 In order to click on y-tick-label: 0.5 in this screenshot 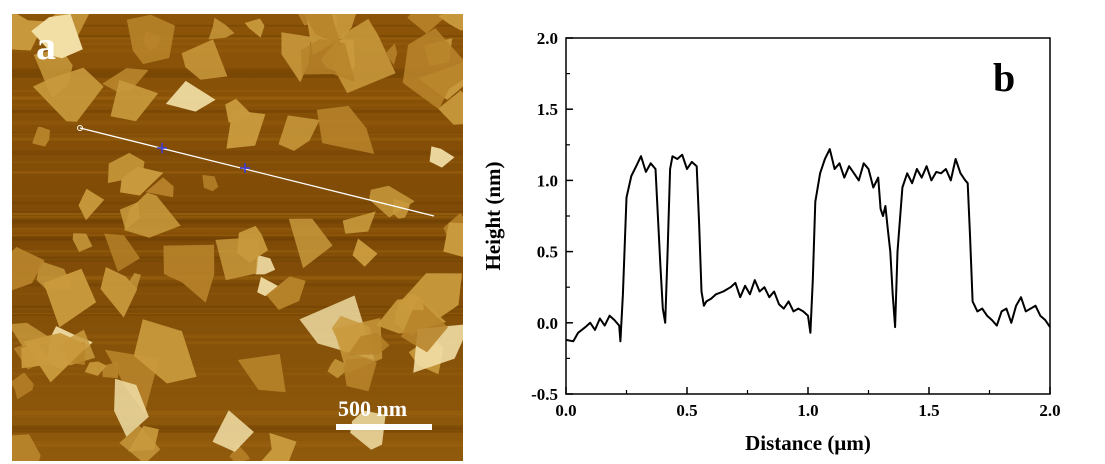, I will do `click(547, 252)`.